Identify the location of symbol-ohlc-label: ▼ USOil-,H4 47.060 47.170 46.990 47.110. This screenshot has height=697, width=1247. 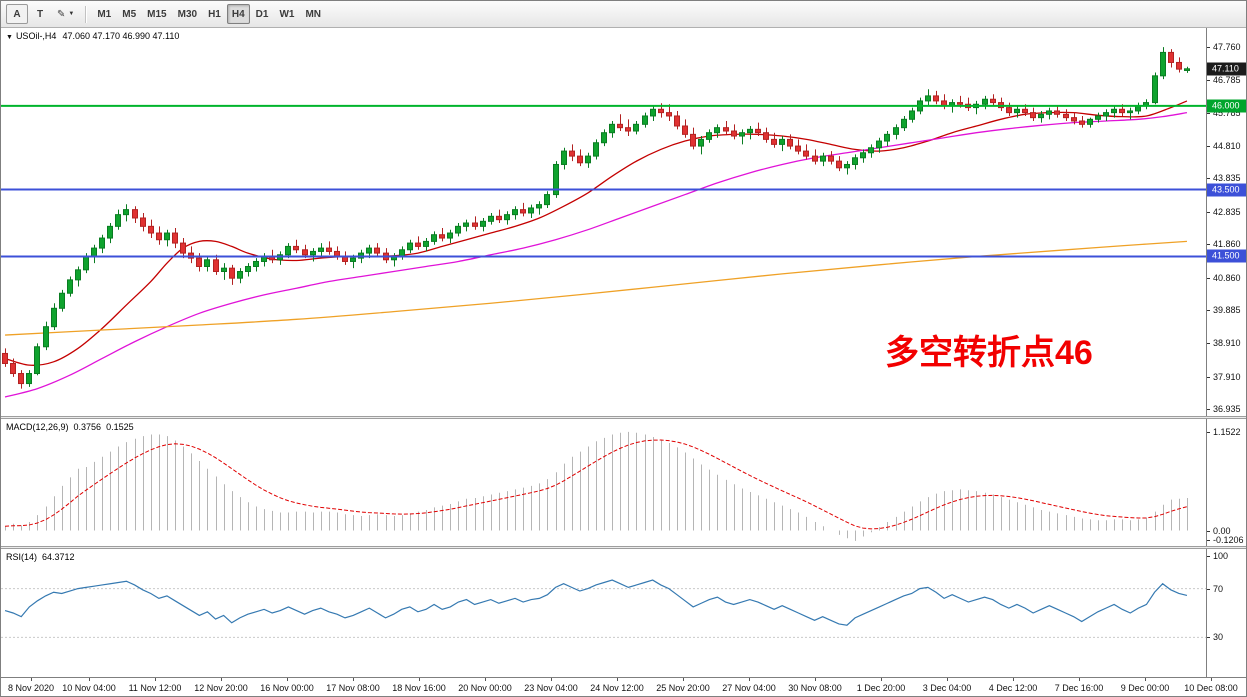
(92, 36).